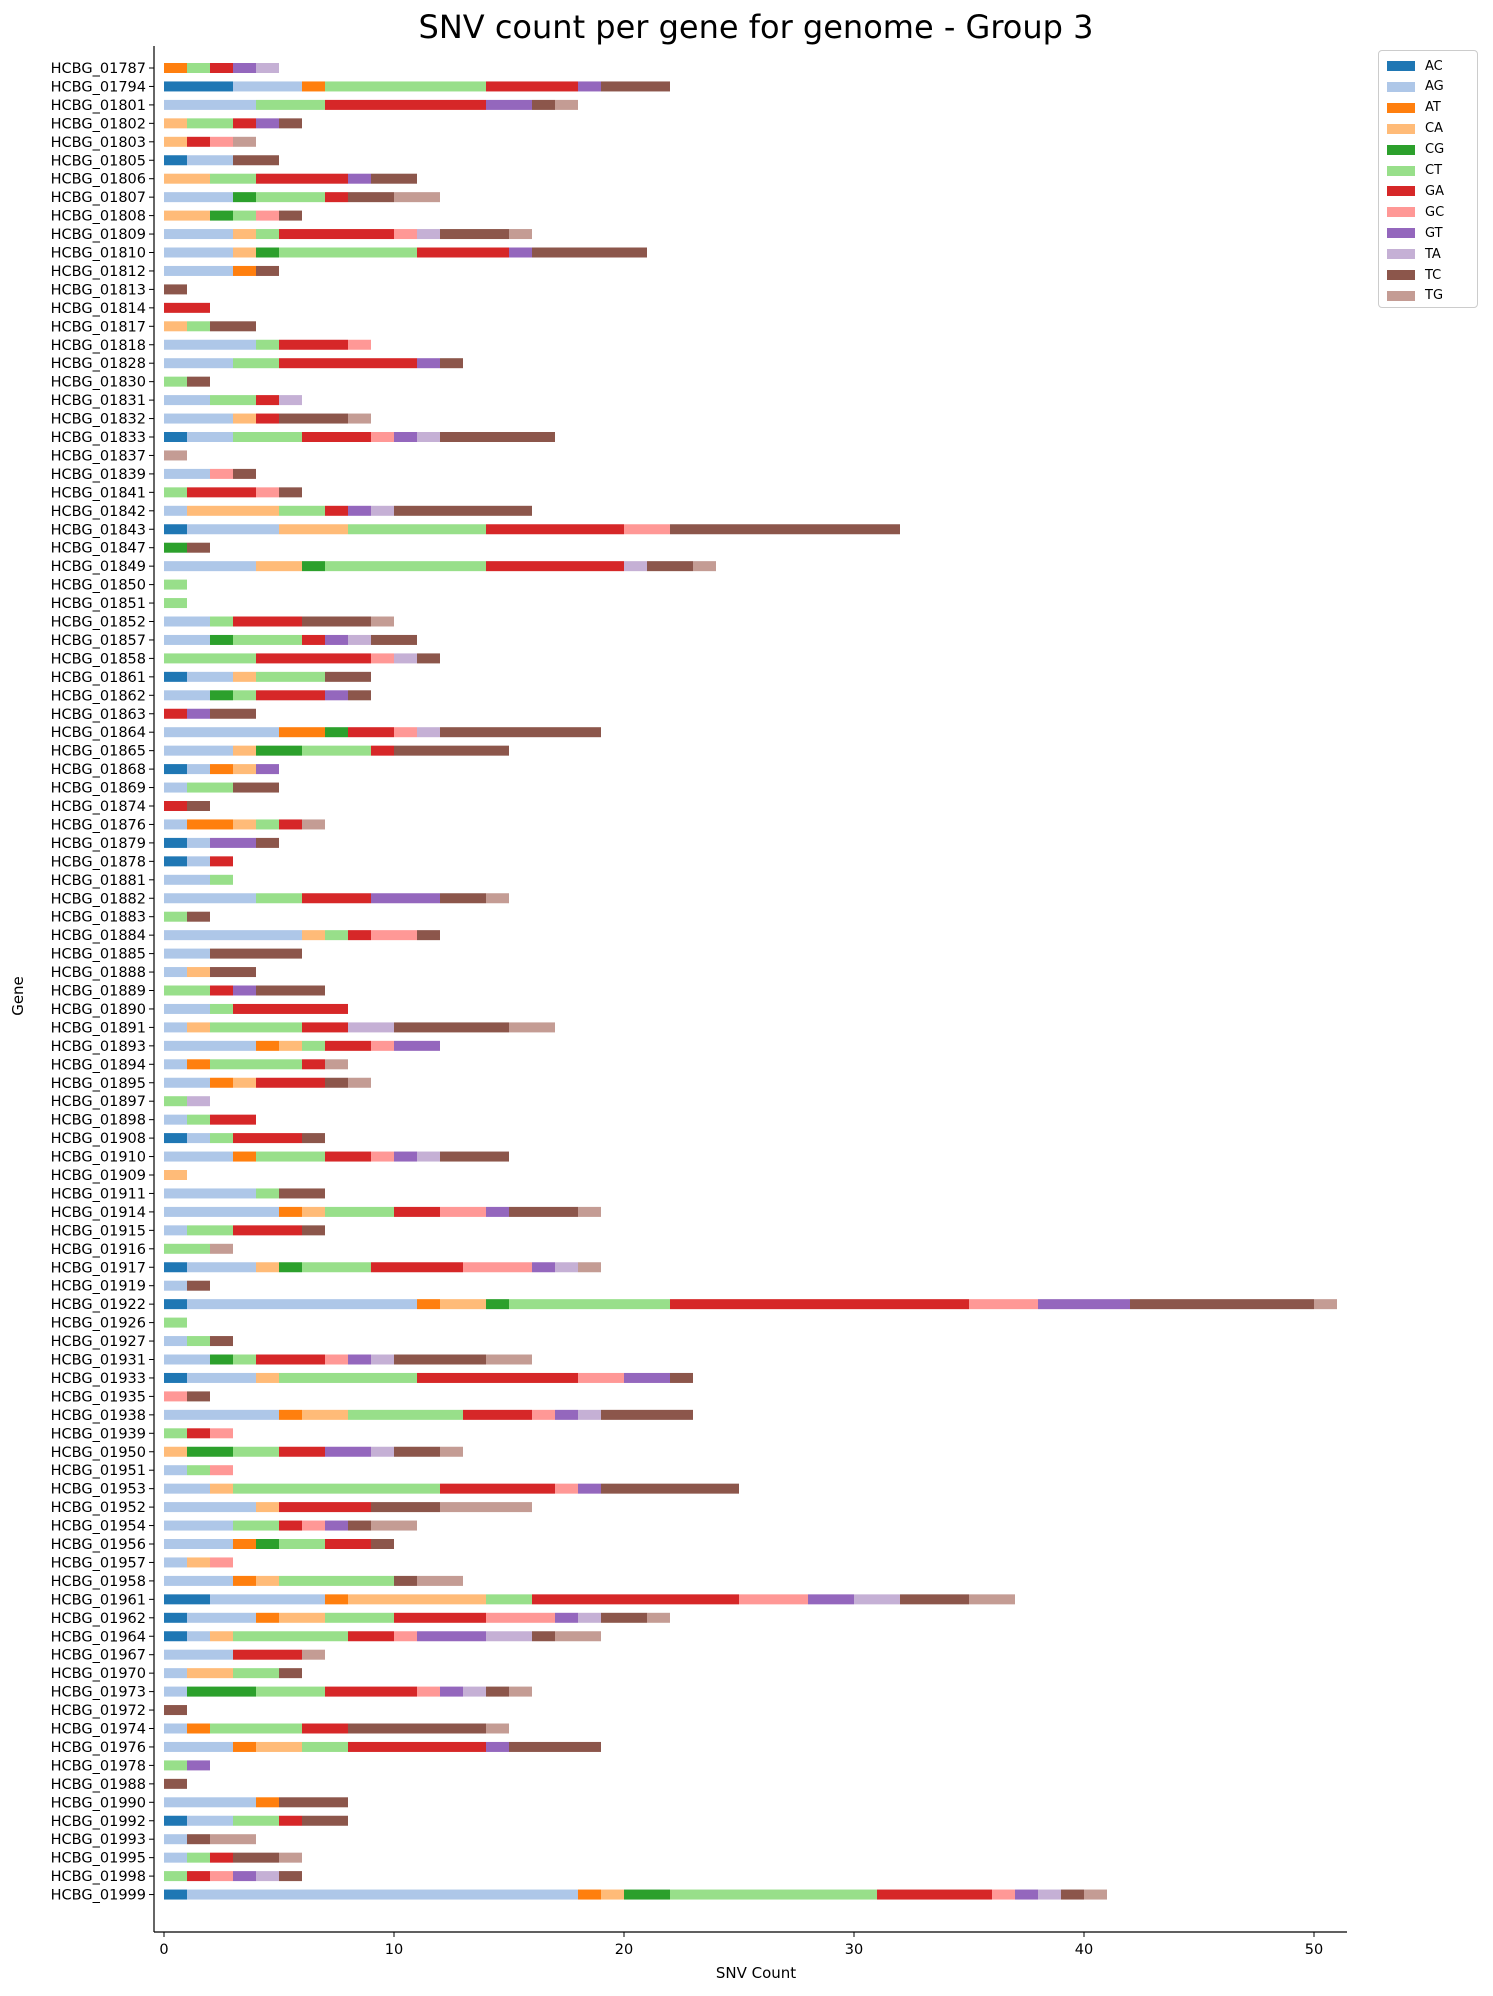 This screenshot has height=1996, width=1493. Describe the element at coordinates (1434, 296) in the screenshot. I see `legend-label: TG` at that location.